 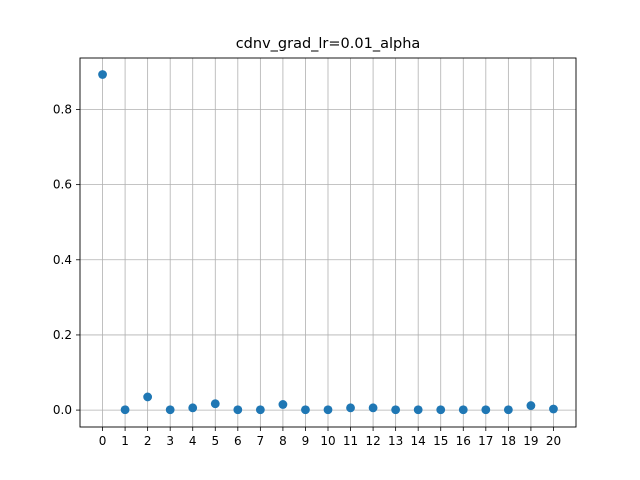 What do you see at coordinates (170, 441) in the screenshot?
I see `x-tick-label: 3` at bounding box center [170, 441].